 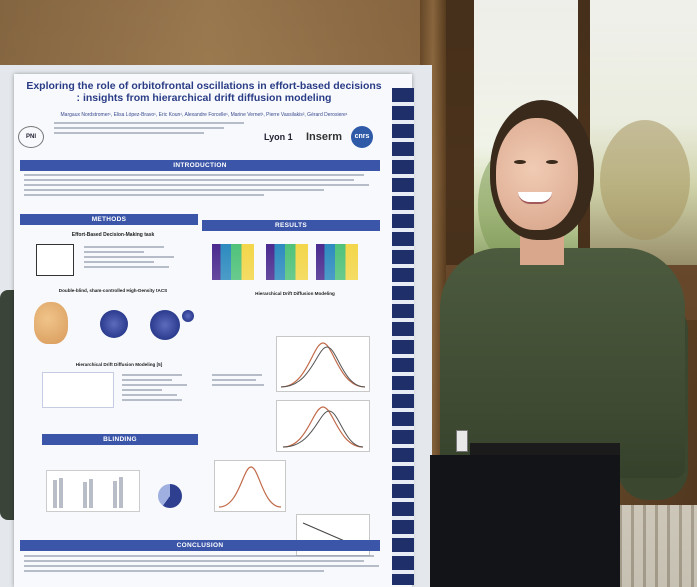 What do you see at coordinates (31, 137) in the screenshot?
I see `pni-logo-icon: PNI` at bounding box center [31, 137].